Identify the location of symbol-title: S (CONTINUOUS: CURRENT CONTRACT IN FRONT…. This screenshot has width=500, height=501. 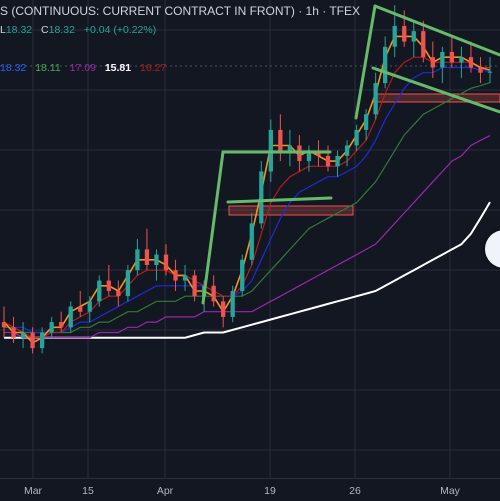
(180, 11).